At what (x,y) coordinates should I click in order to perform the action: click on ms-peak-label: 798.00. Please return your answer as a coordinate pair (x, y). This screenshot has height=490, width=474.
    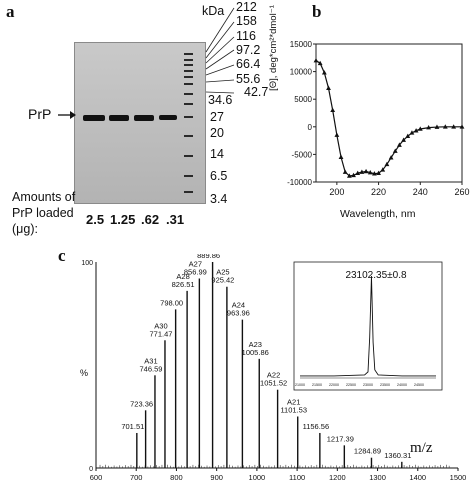
    Looking at the image, I should click on (171, 302).